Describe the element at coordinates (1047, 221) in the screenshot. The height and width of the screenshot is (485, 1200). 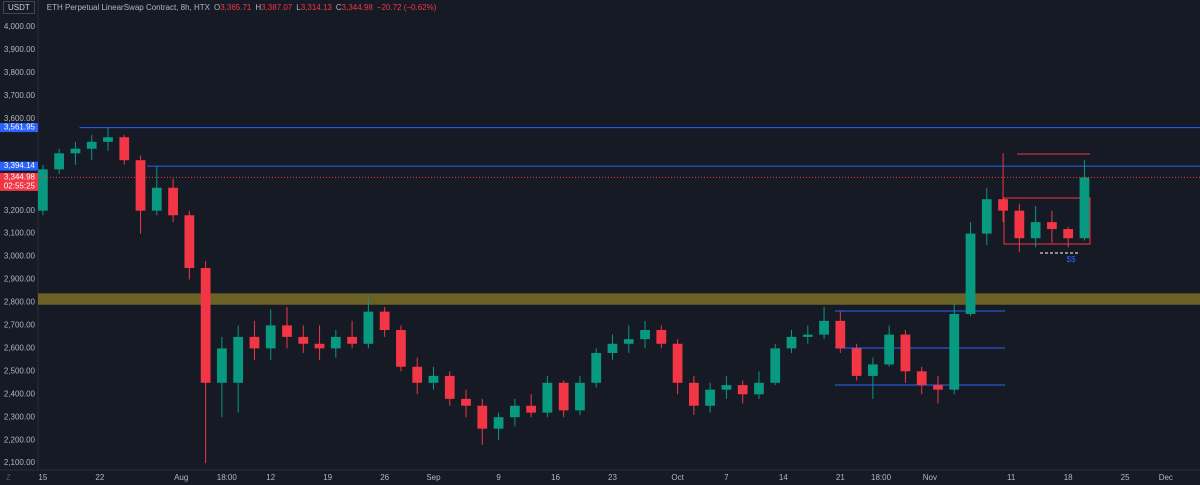
I see `drawing-box` at that location.